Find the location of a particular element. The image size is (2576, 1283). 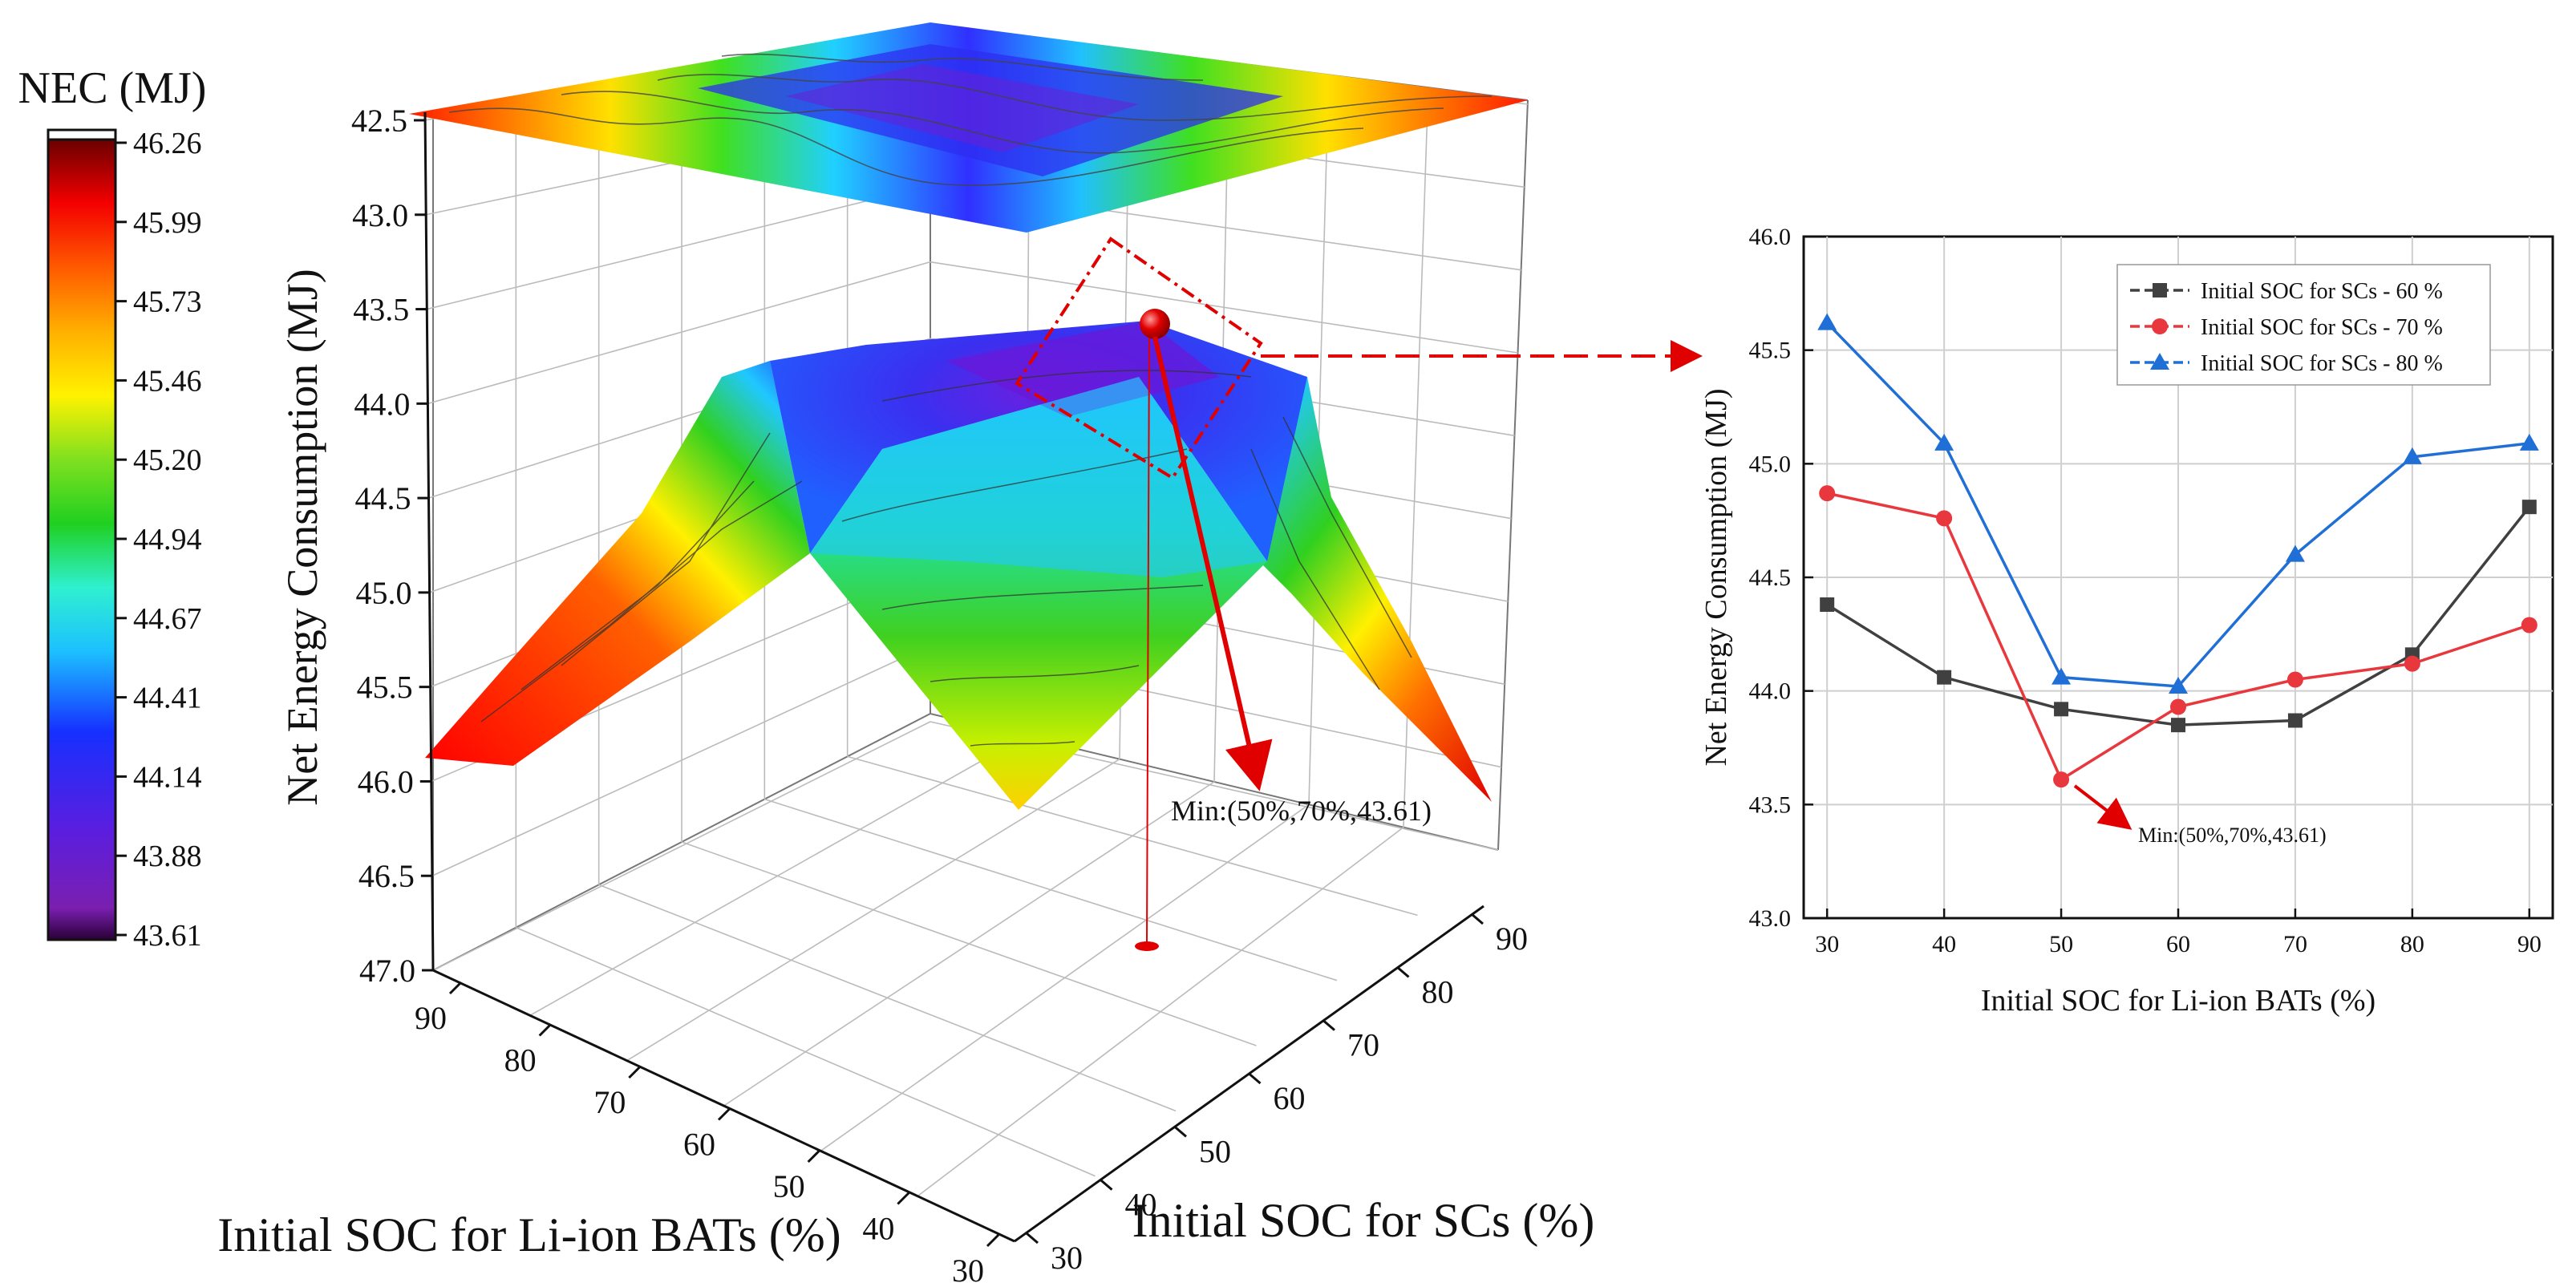

colorbar-top-cap is located at coordinates (82, 134).